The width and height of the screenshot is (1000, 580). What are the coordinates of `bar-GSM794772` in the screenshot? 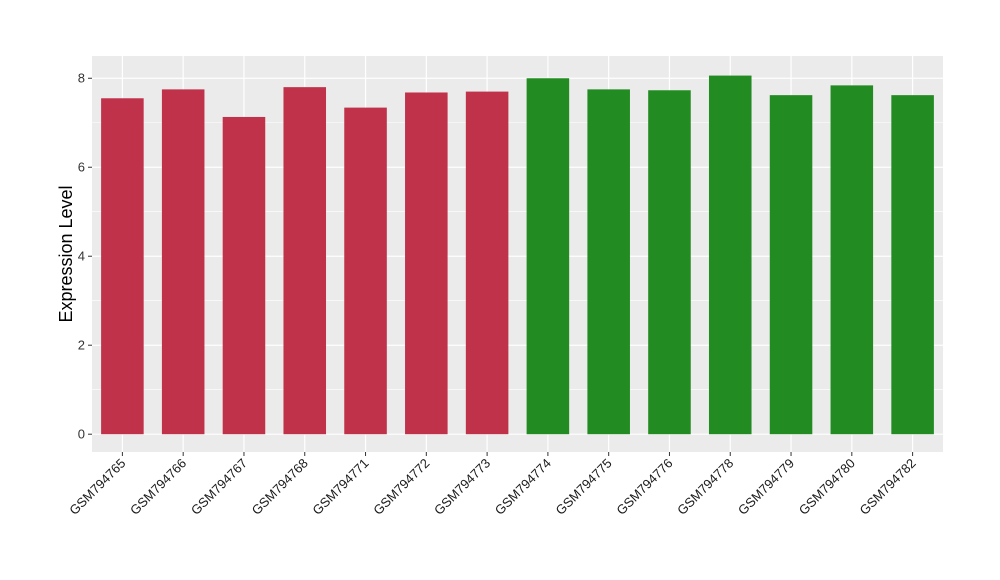 It's located at (426, 263).